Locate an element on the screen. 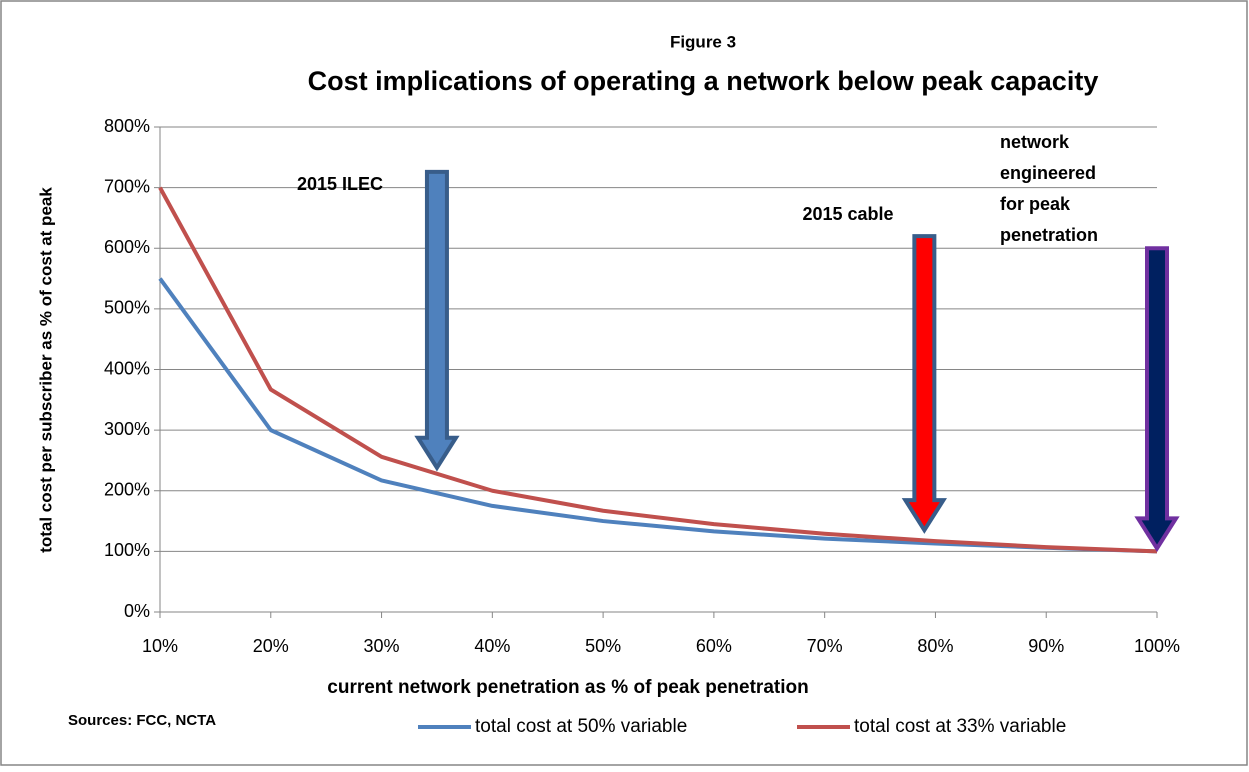 The height and width of the screenshot is (772, 1249). x-tick-label: 40% is located at coordinates (492, 646).